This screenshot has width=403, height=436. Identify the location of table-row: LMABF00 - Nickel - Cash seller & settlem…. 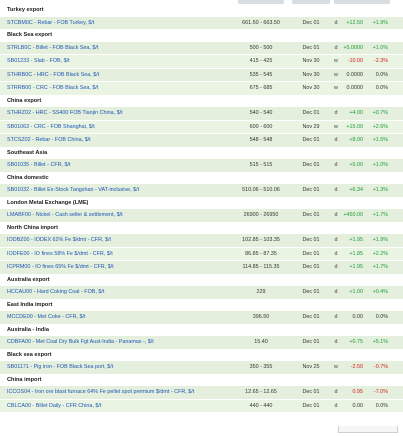
(201, 216).